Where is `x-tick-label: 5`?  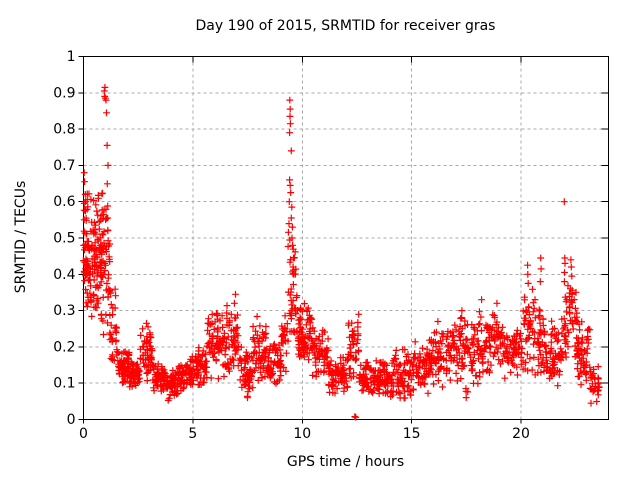
x-tick-label: 5 is located at coordinates (192, 434).